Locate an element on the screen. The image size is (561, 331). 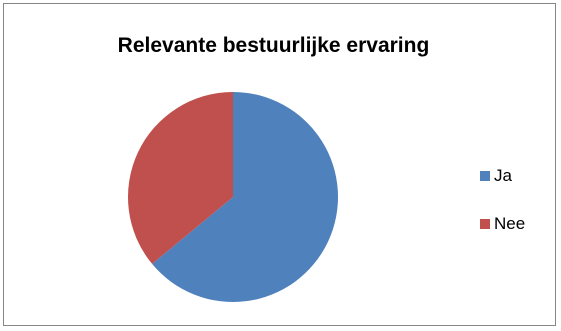
legend-swatch-nee is located at coordinates (485, 224).